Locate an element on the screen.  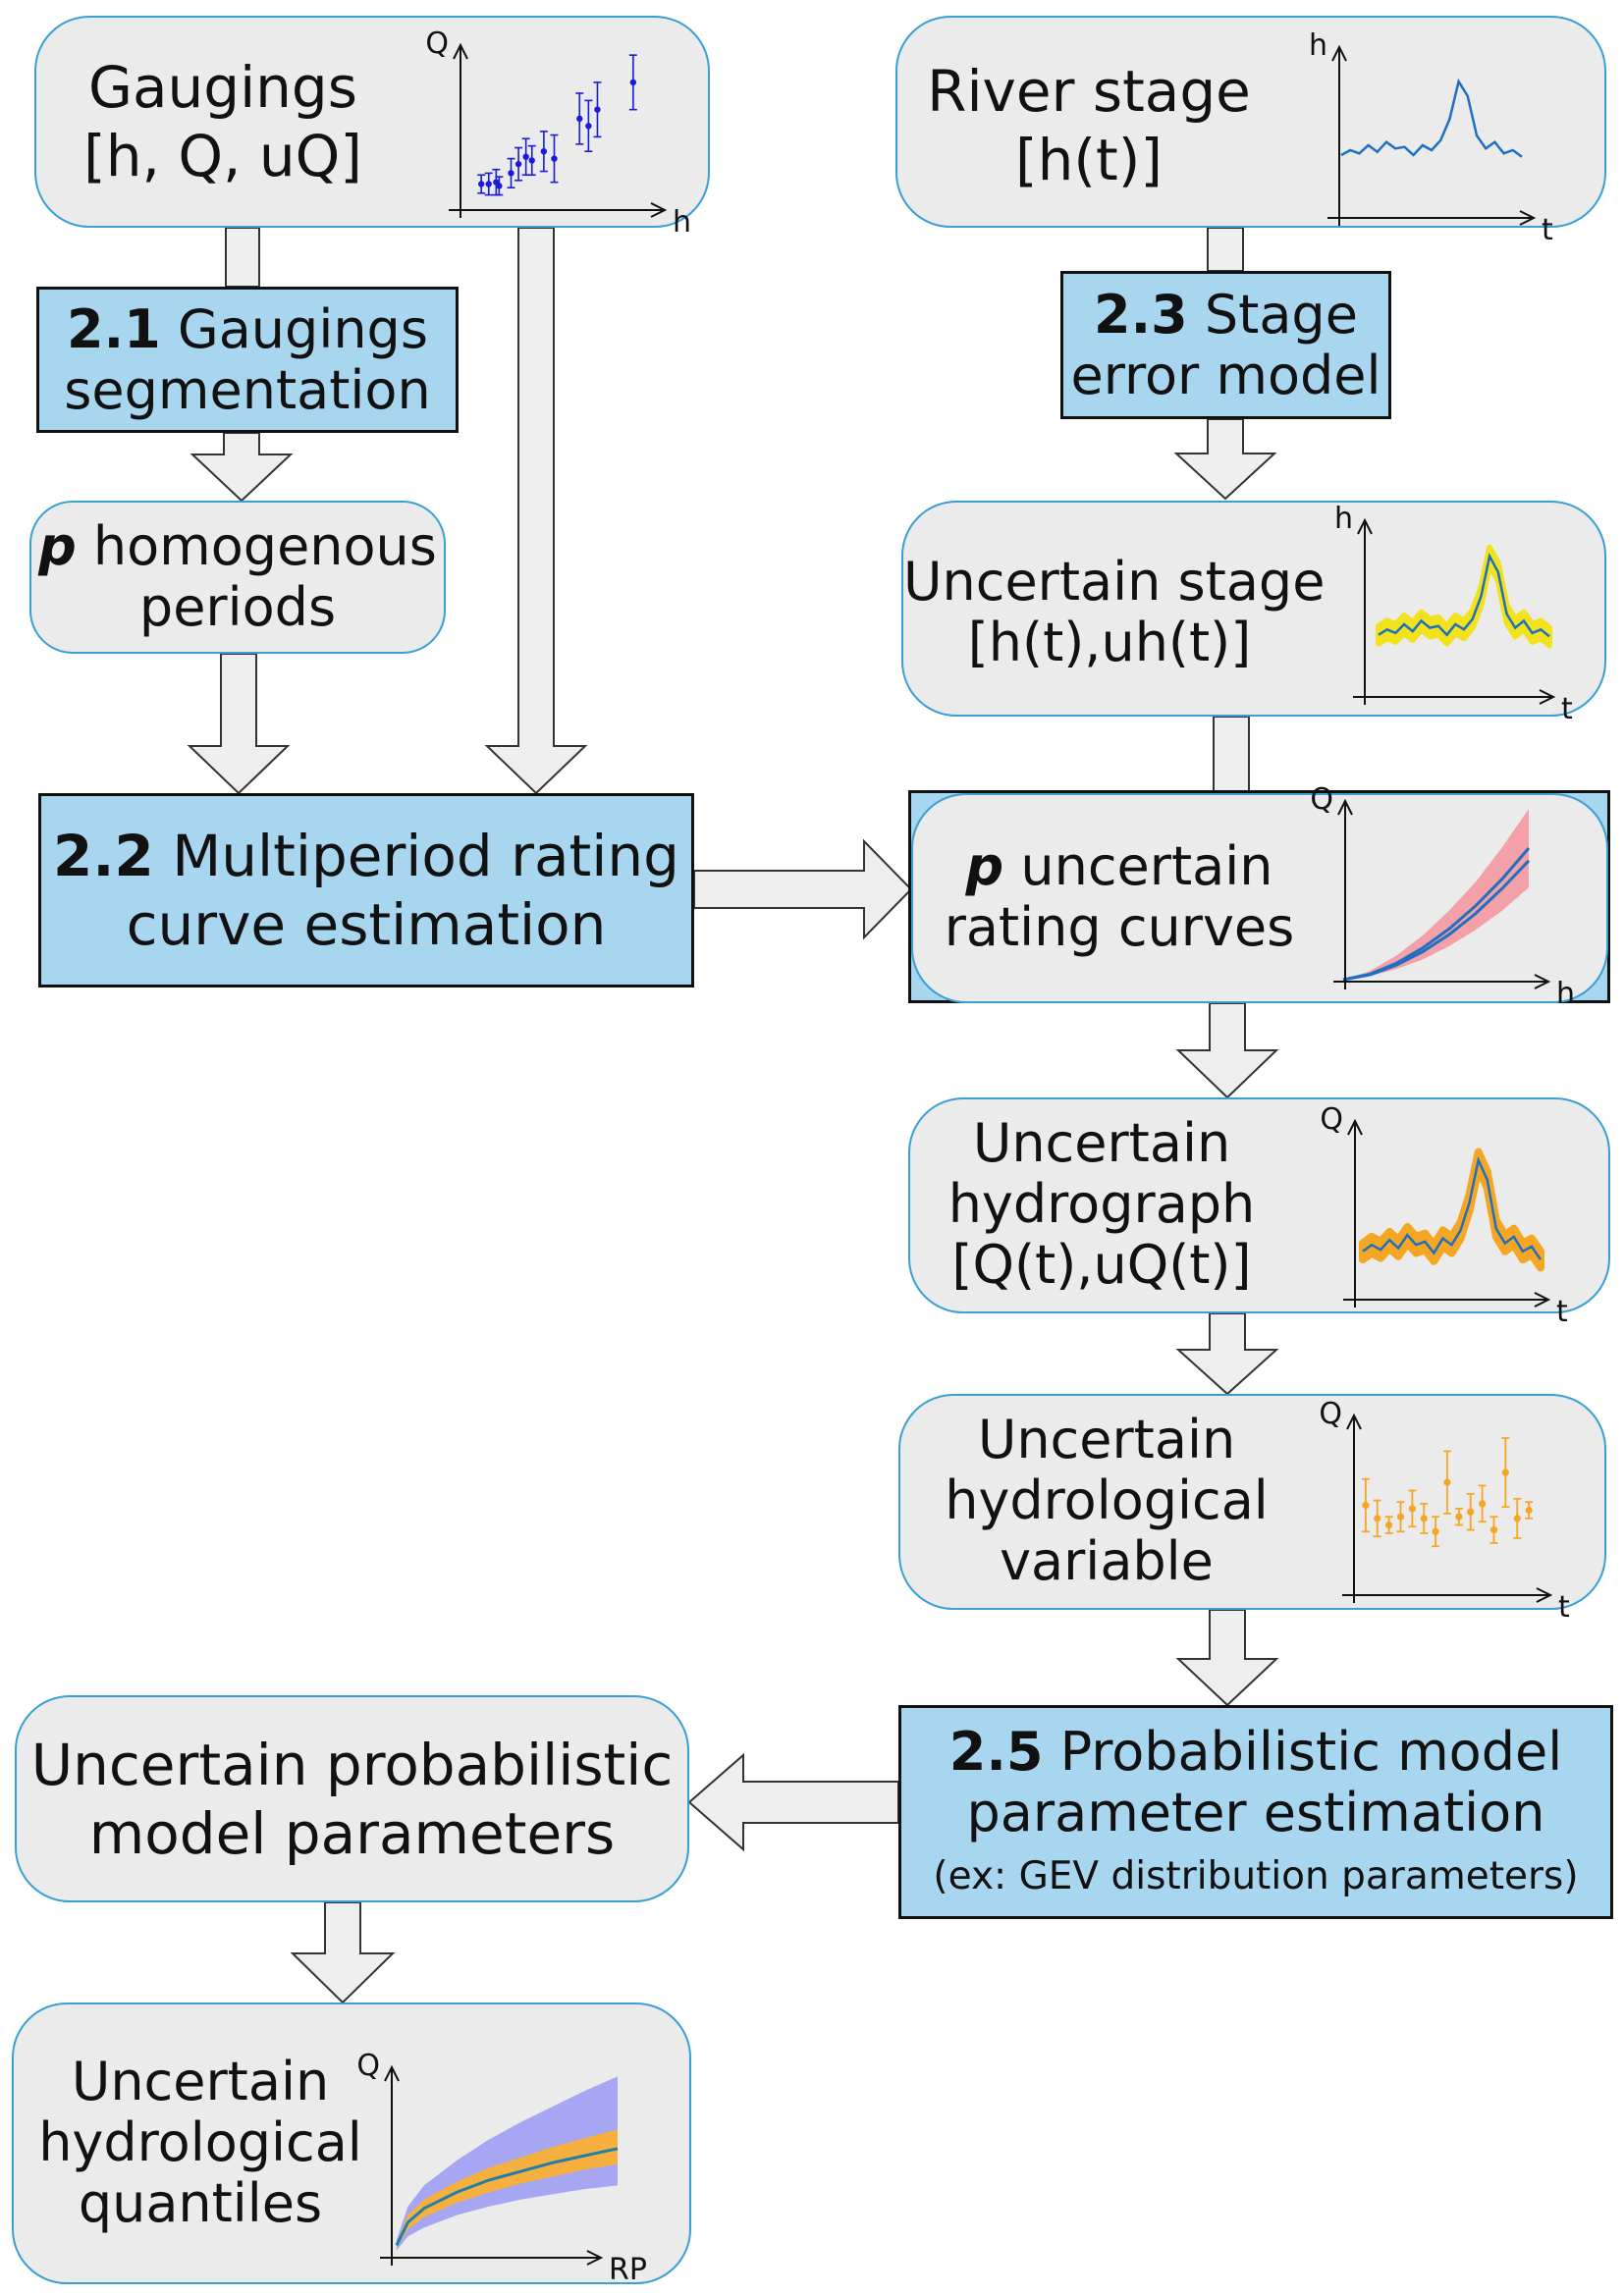
prob-params-line-1: Uncertain probabilistic is located at coordinates (352, 1764).